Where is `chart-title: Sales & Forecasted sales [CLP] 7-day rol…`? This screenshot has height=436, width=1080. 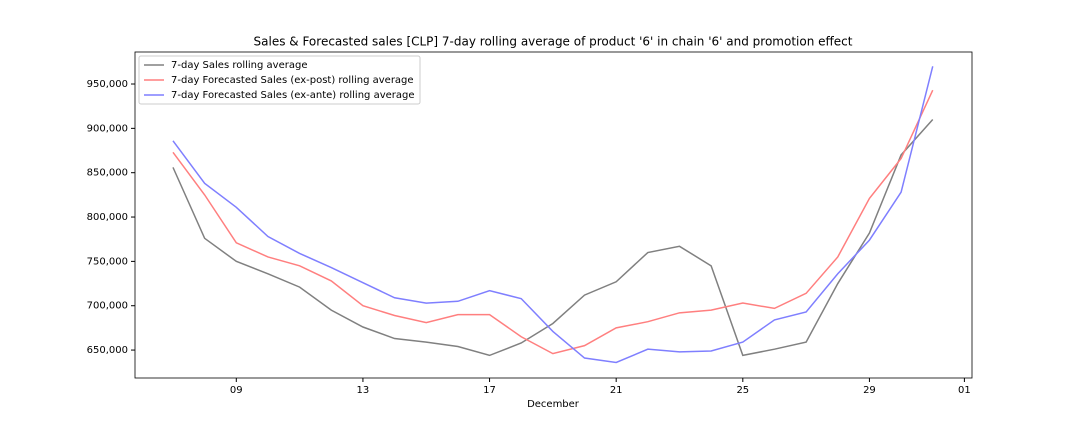
chart-title: Sales & Forecasted sales [CLP] 7-day rol… is located at coordinates (553, 42).